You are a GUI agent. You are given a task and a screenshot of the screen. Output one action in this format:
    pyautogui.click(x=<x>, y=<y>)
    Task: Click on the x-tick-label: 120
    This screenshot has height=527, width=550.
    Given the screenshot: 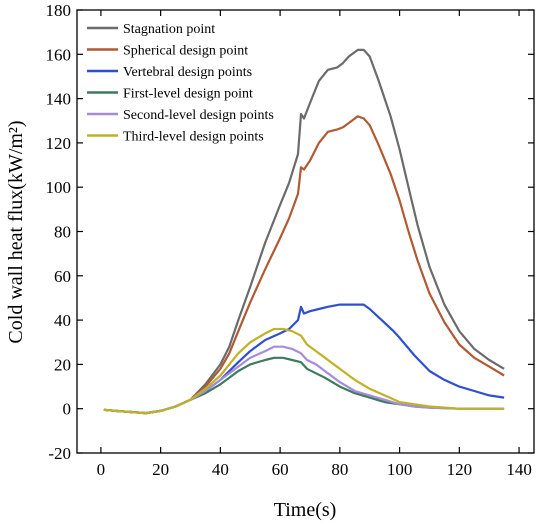 What is the action you would take?
    pyautogui.click(x=460, y=469)
    